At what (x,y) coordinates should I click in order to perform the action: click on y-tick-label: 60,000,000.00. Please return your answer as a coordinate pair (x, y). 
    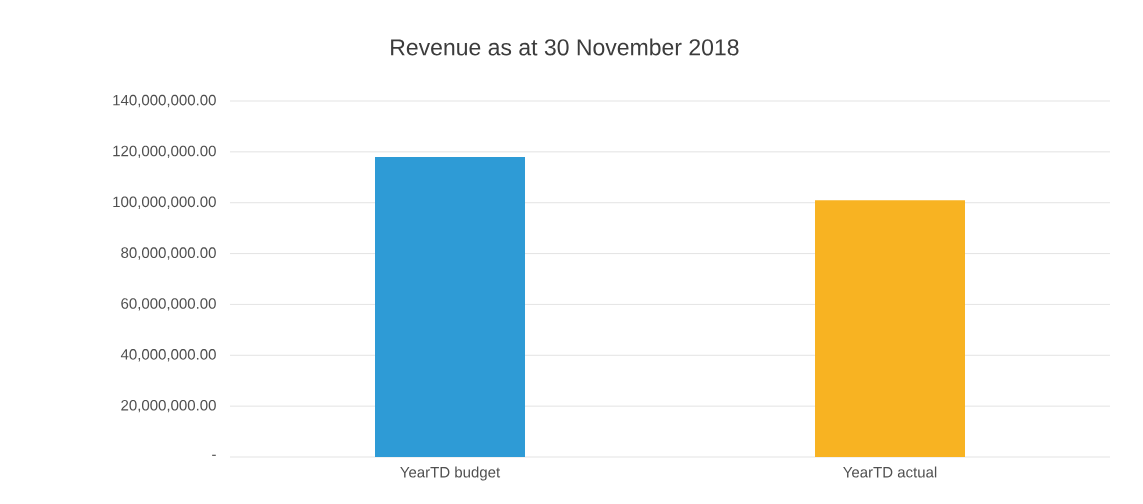
    Looking at the image, I should click on (168, 304).